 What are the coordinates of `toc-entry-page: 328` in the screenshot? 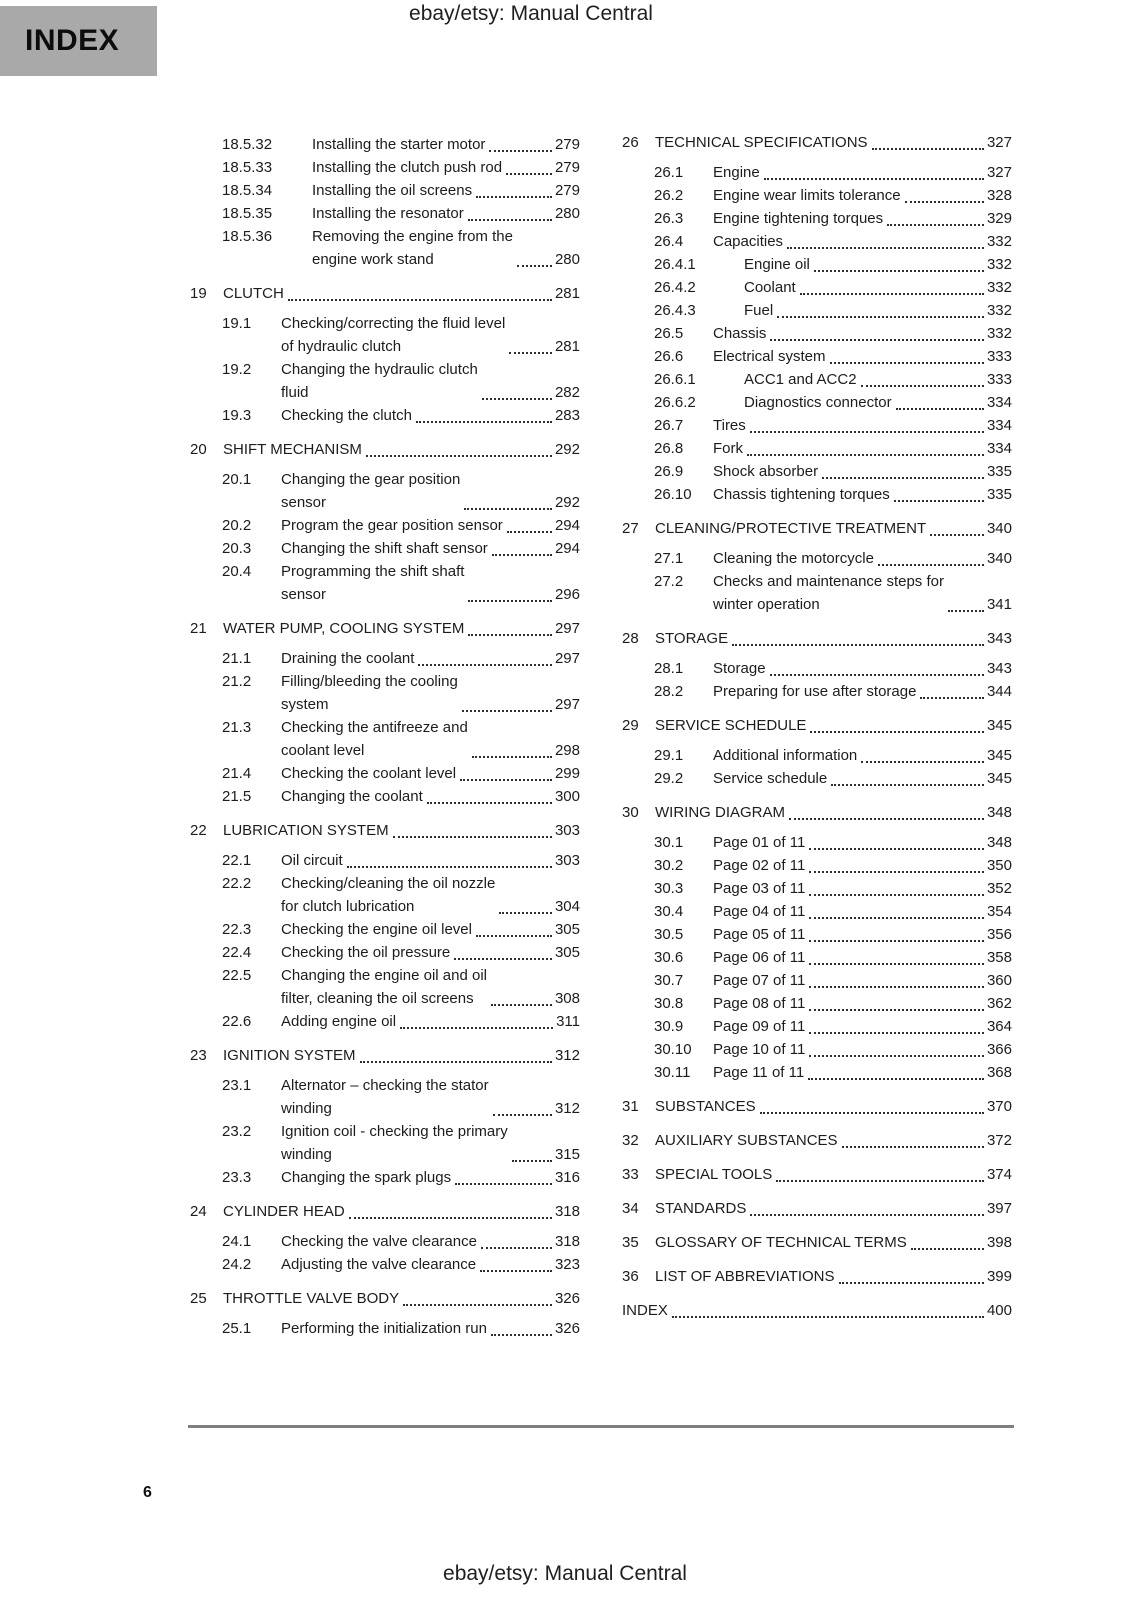 It's located at (999, 195).